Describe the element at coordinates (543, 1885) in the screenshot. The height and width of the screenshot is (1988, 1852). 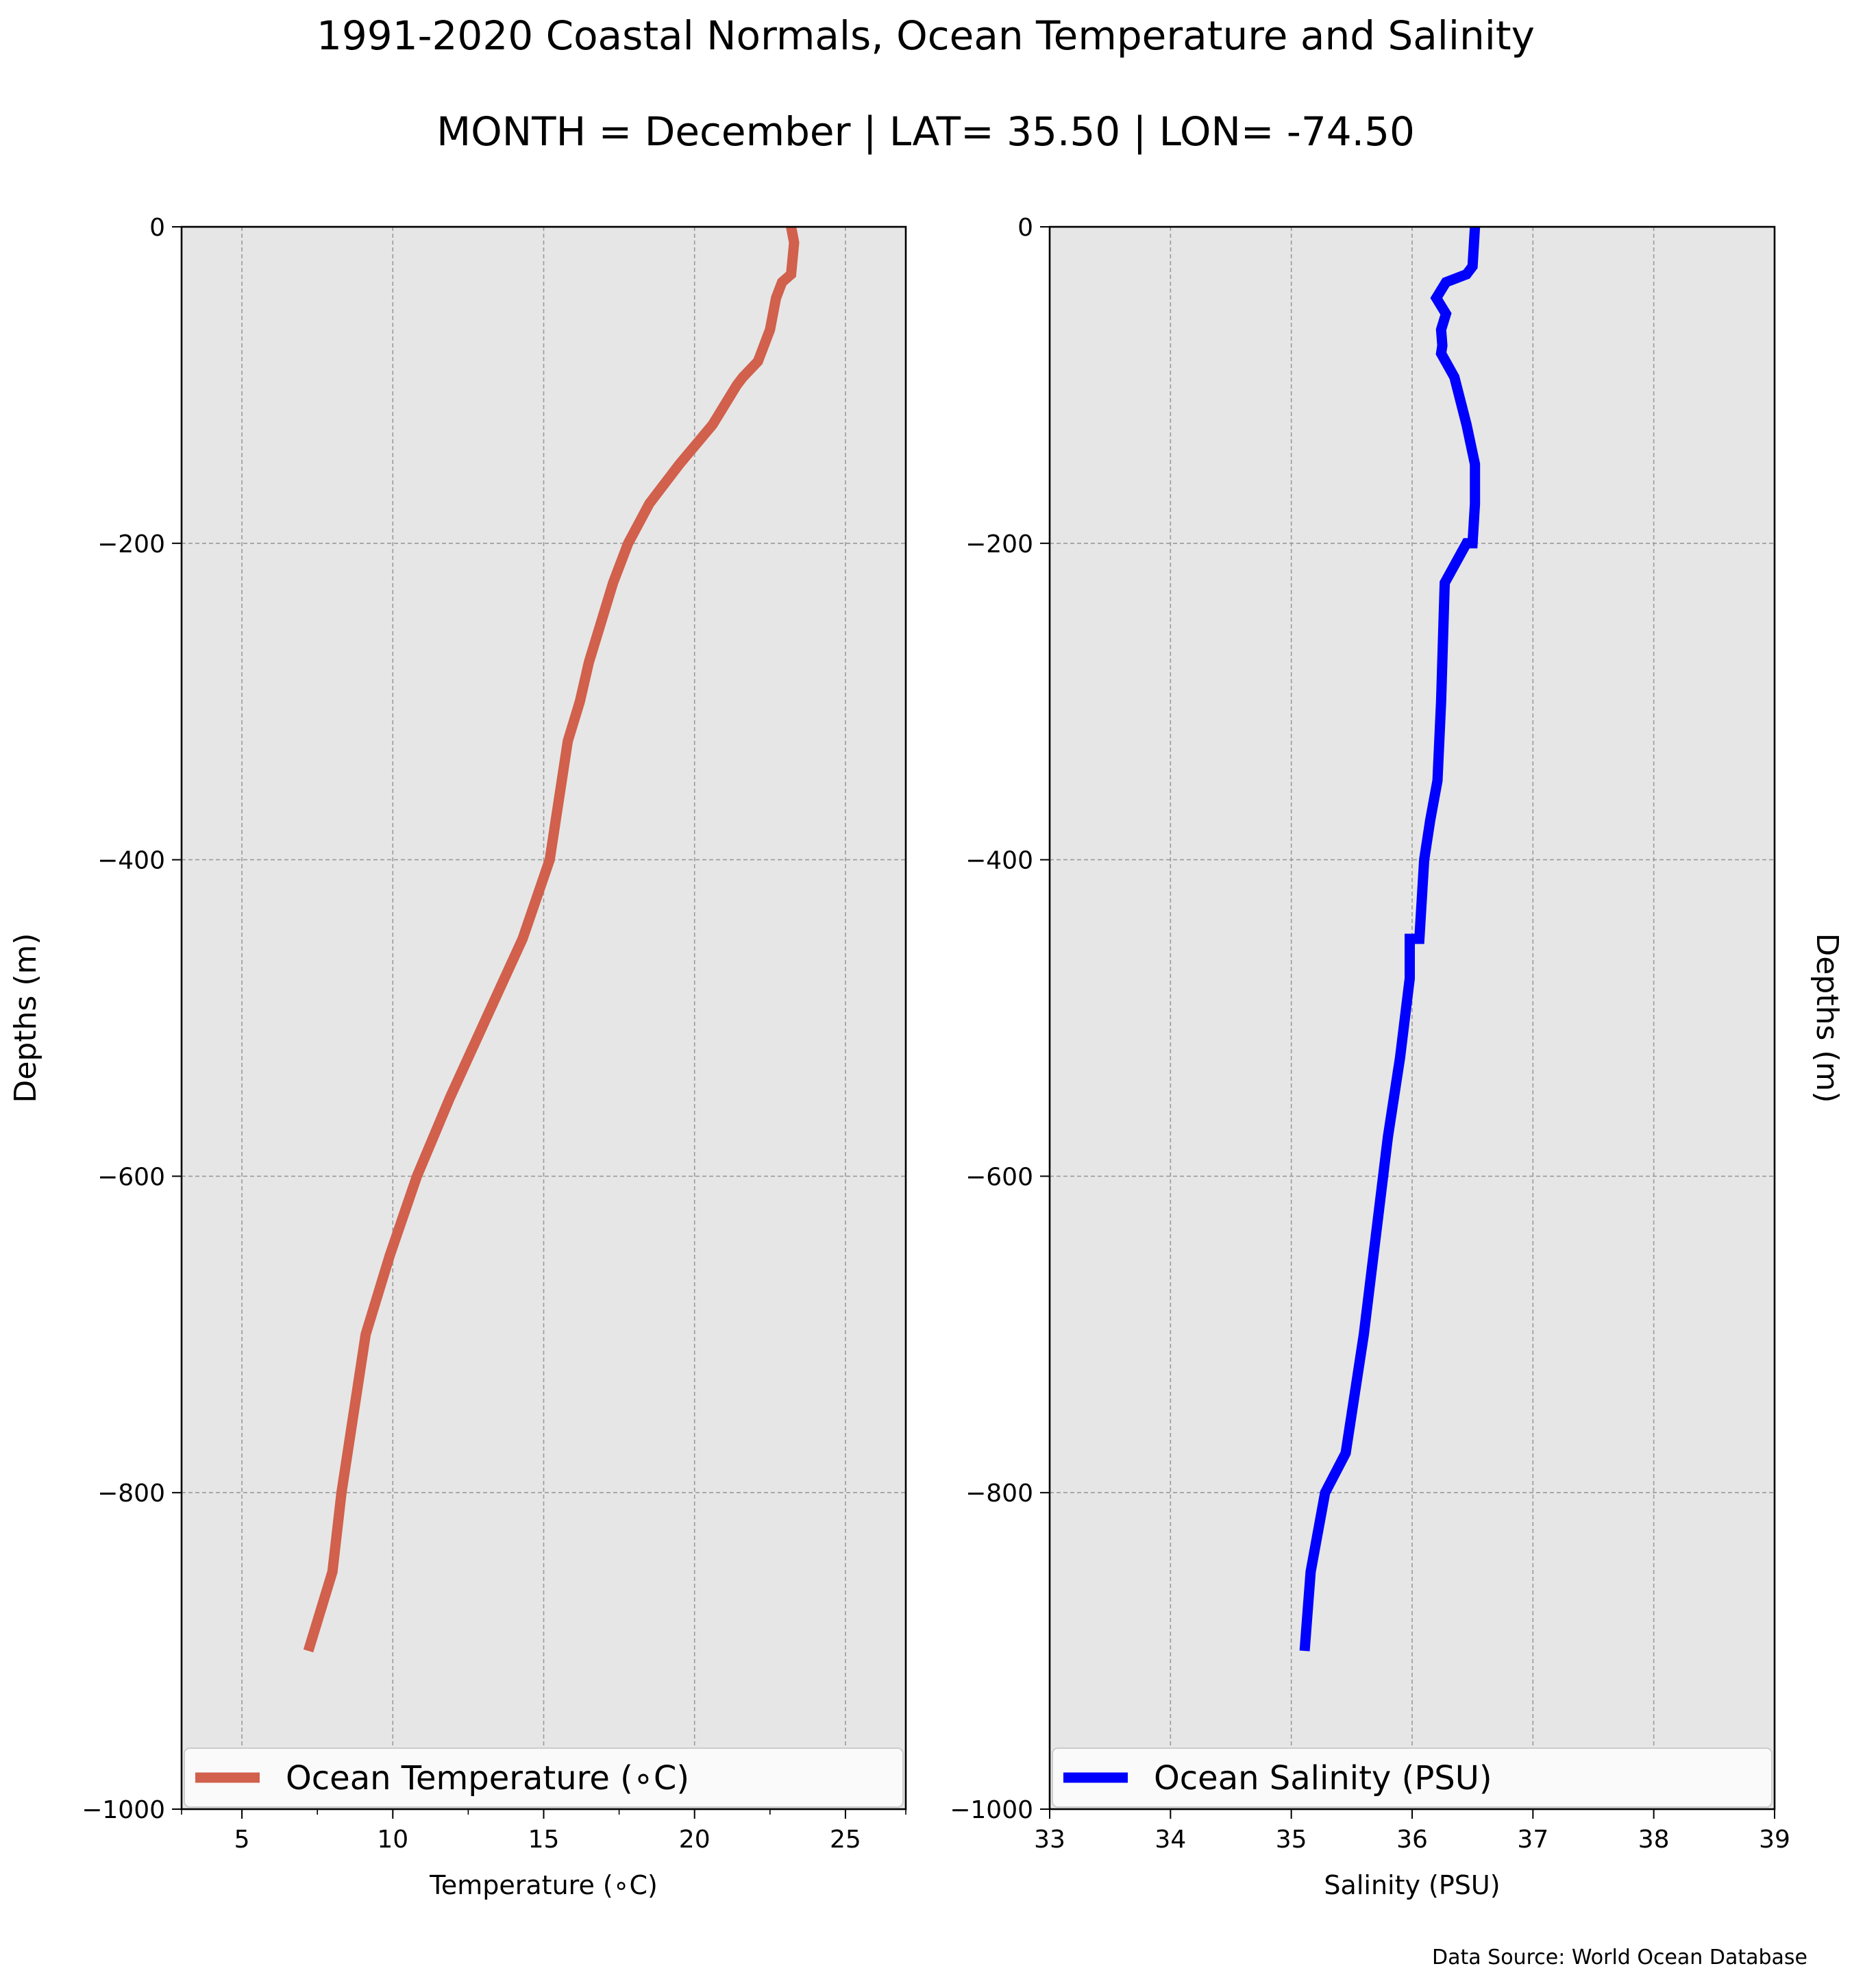
I see `x-axis-label: Temperature (∘C)` at that location.